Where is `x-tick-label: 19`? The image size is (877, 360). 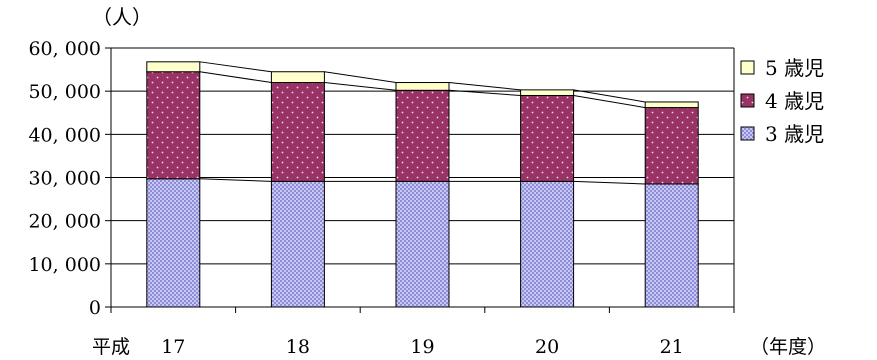
x-tick-label: 19 is located at coordinates (422, 347).